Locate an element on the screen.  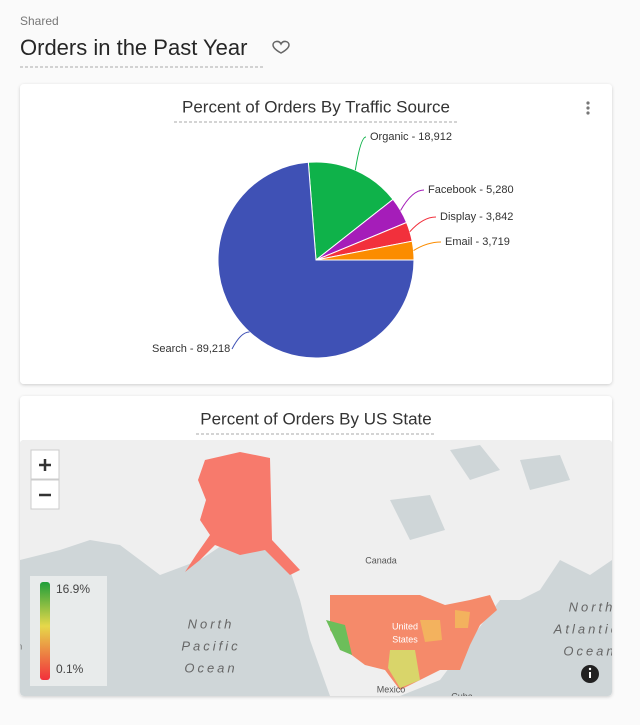
water is located at coordinates (480, 492).